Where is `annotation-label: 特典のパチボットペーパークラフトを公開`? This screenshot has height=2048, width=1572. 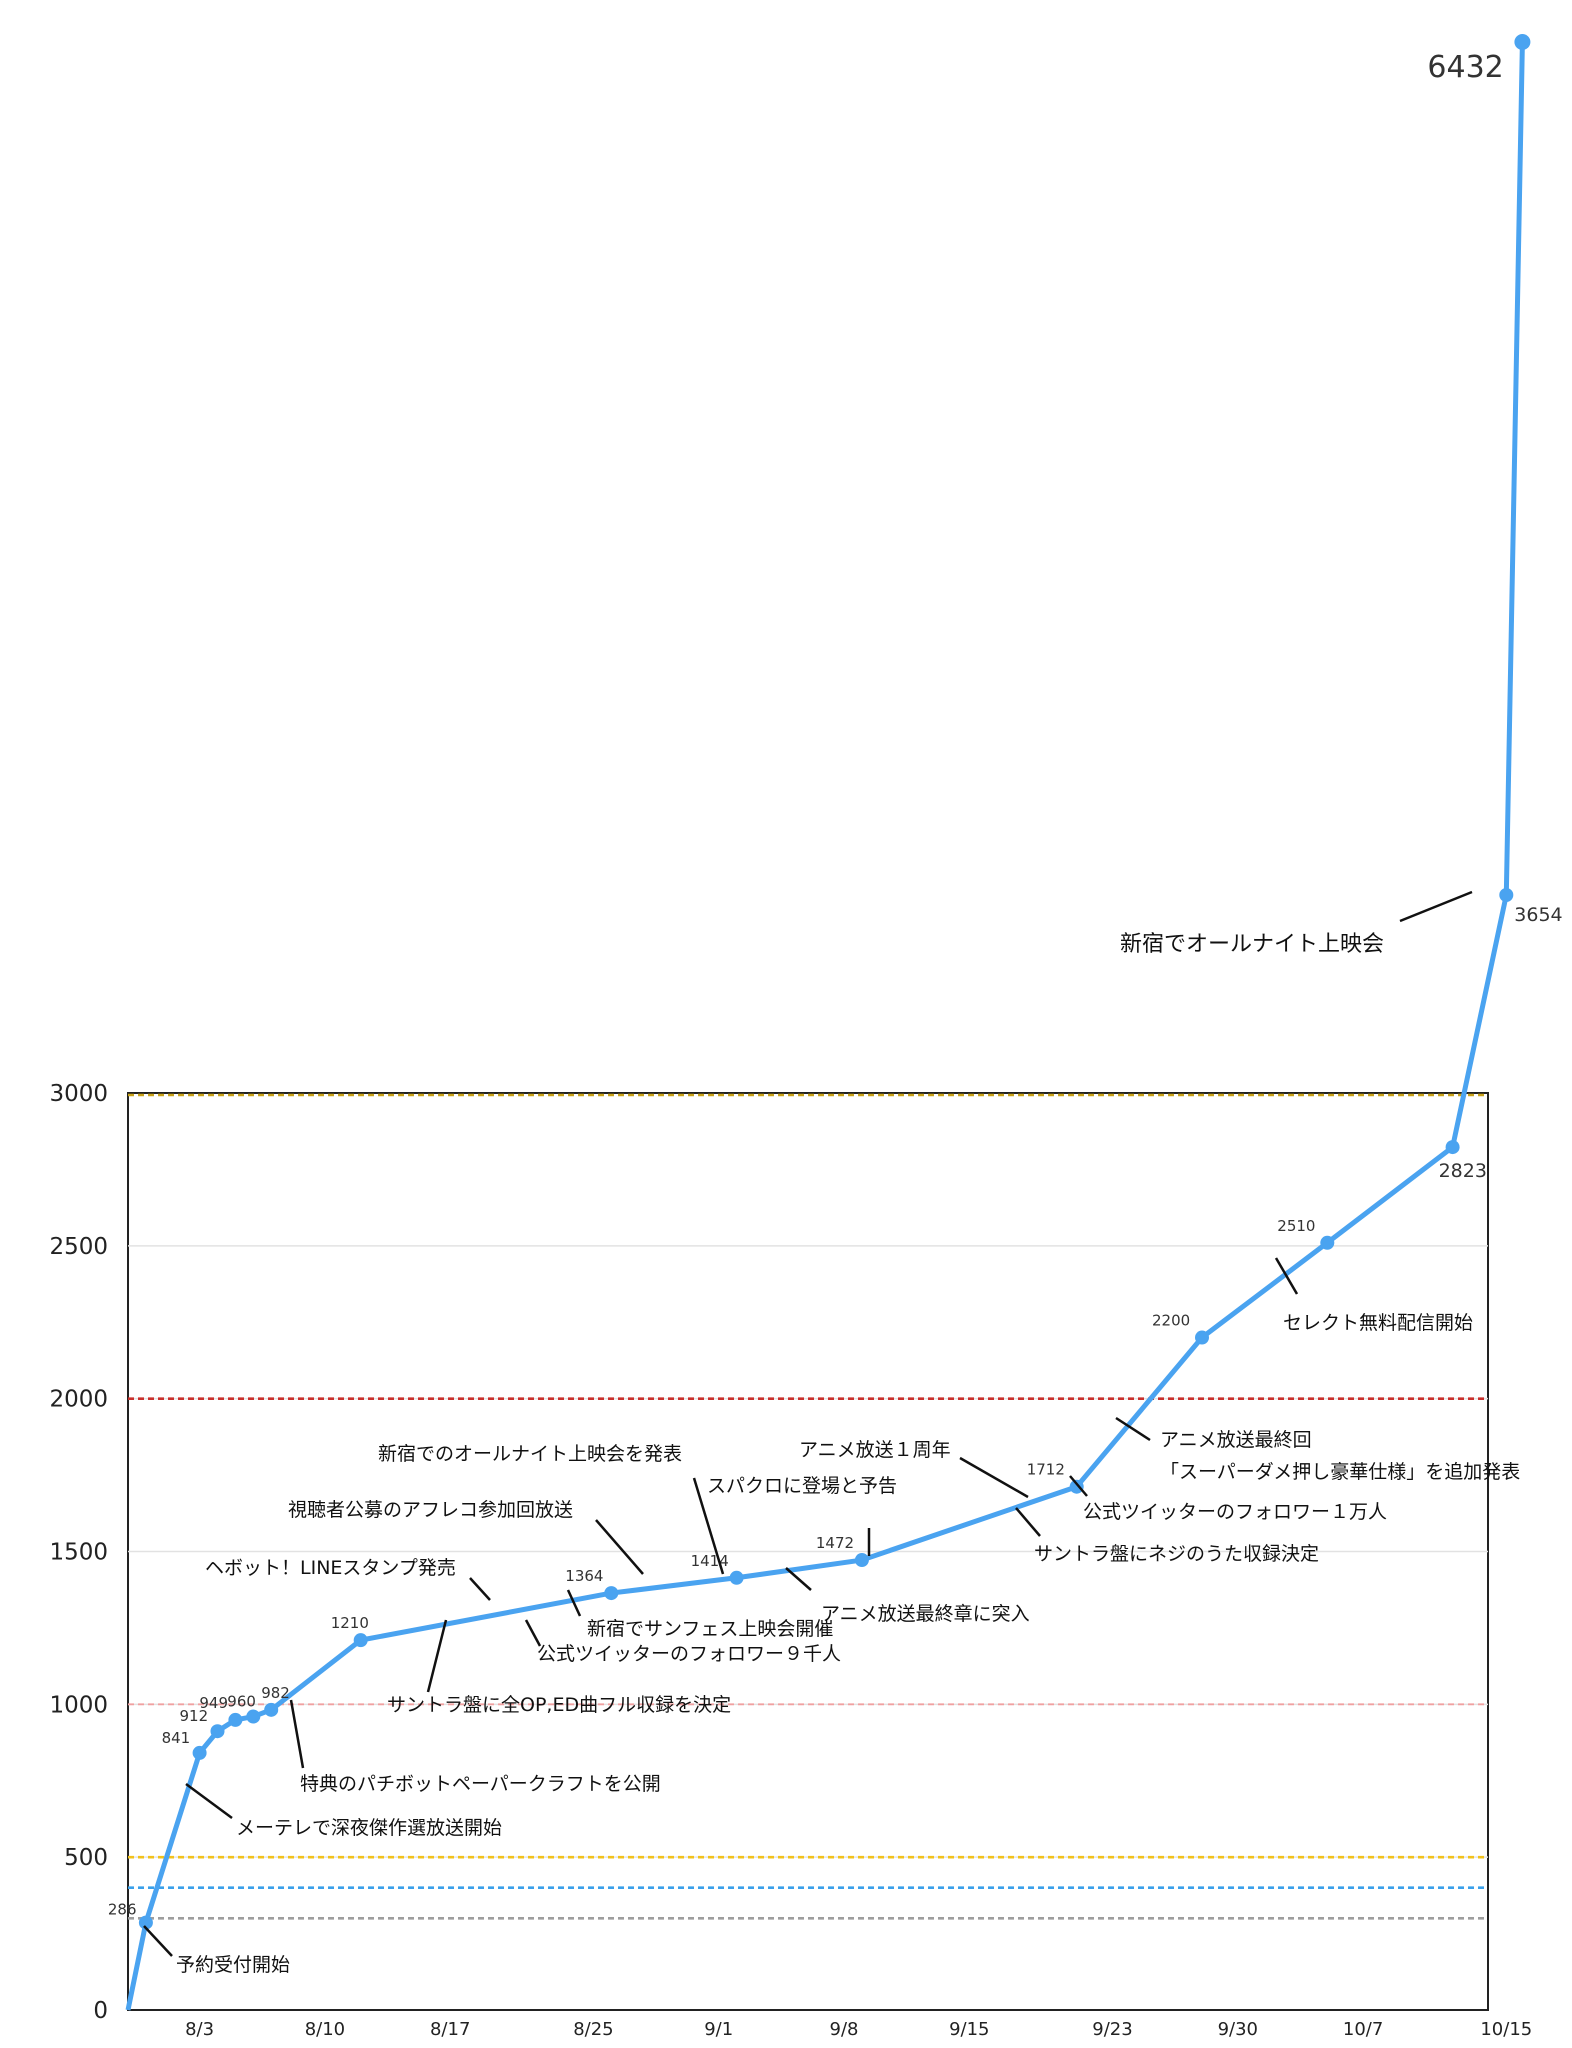 annotation-label: 特典のパチボットペーパークラフトを公開 is located at coordinates (480, 1784).